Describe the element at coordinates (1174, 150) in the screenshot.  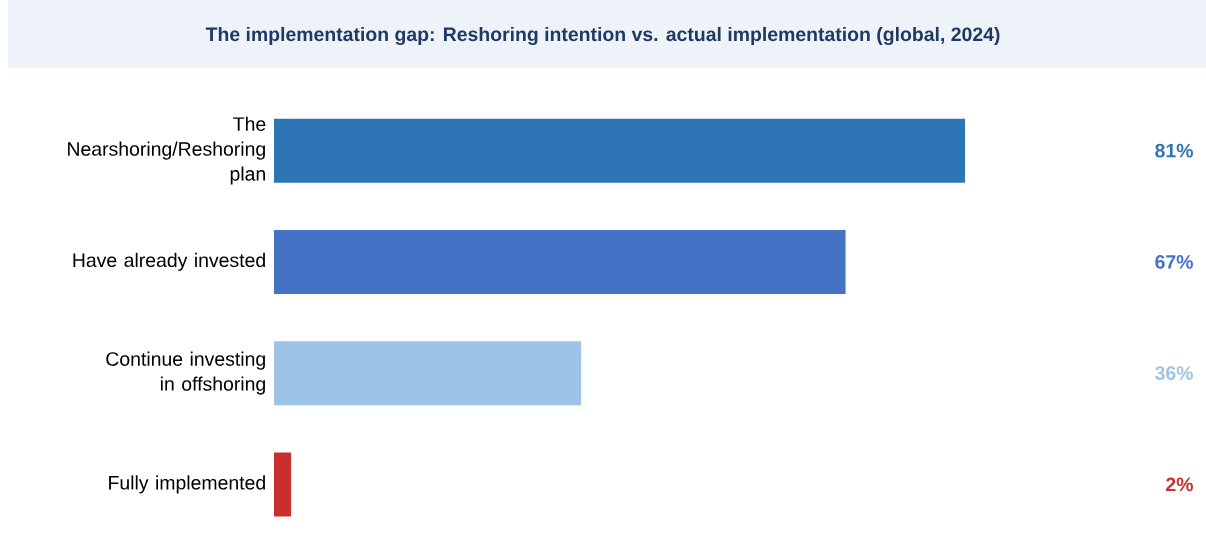
I see `data-label: 81%` at that location.